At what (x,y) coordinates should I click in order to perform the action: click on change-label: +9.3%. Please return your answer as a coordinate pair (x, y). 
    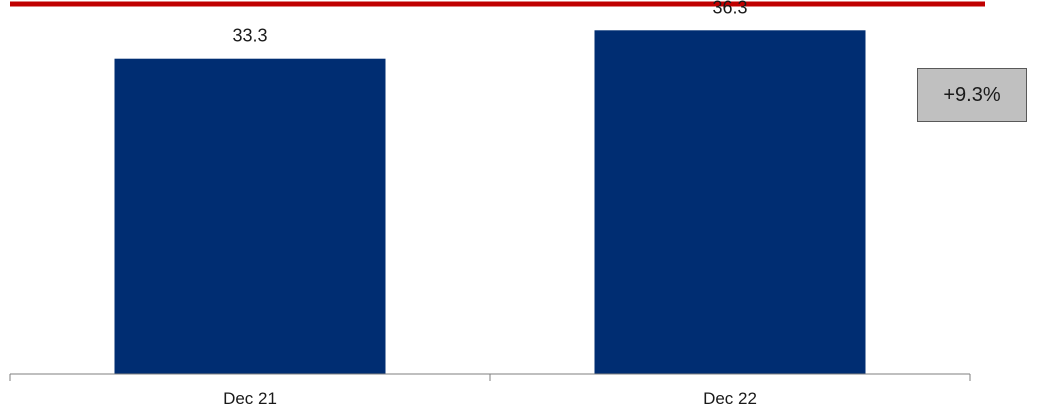
    Looking at the image, I should click on (972, 94).